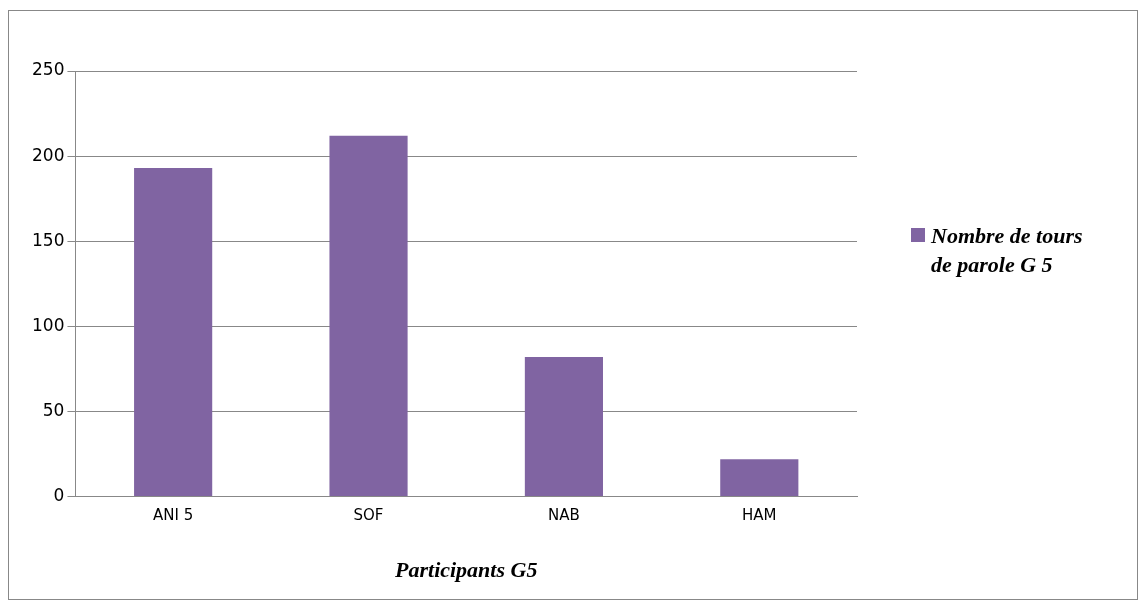 This screenshot has height=601, width=1146. I want to click on y-tick-label: 50, so click(53, 409).